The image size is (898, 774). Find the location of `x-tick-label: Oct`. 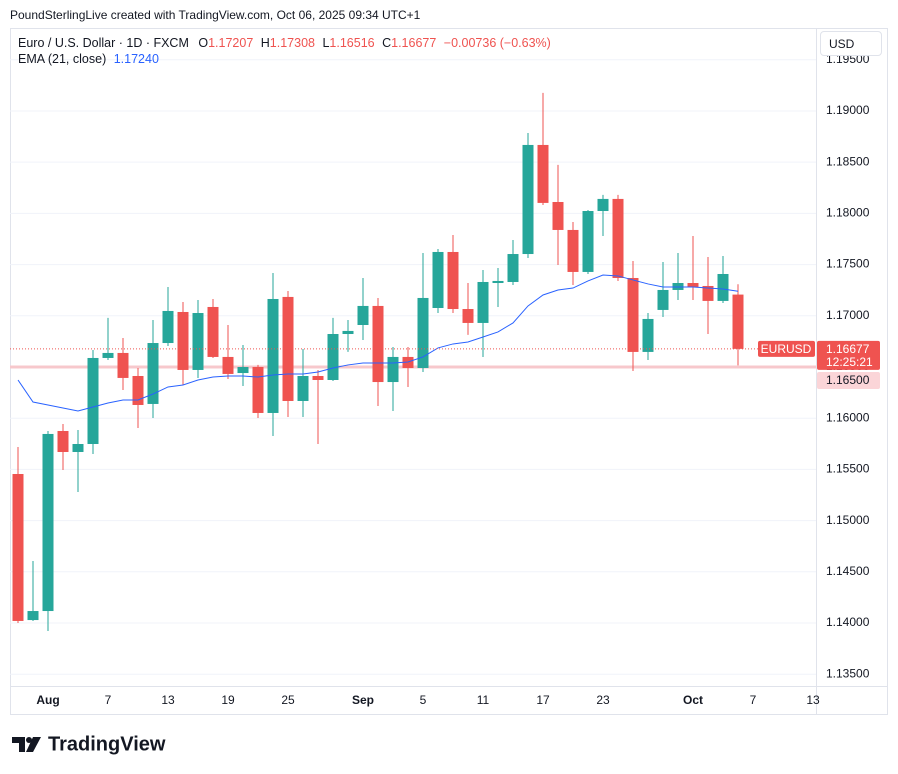

x-tick-label: Oct is located at coordinates (693, 700).